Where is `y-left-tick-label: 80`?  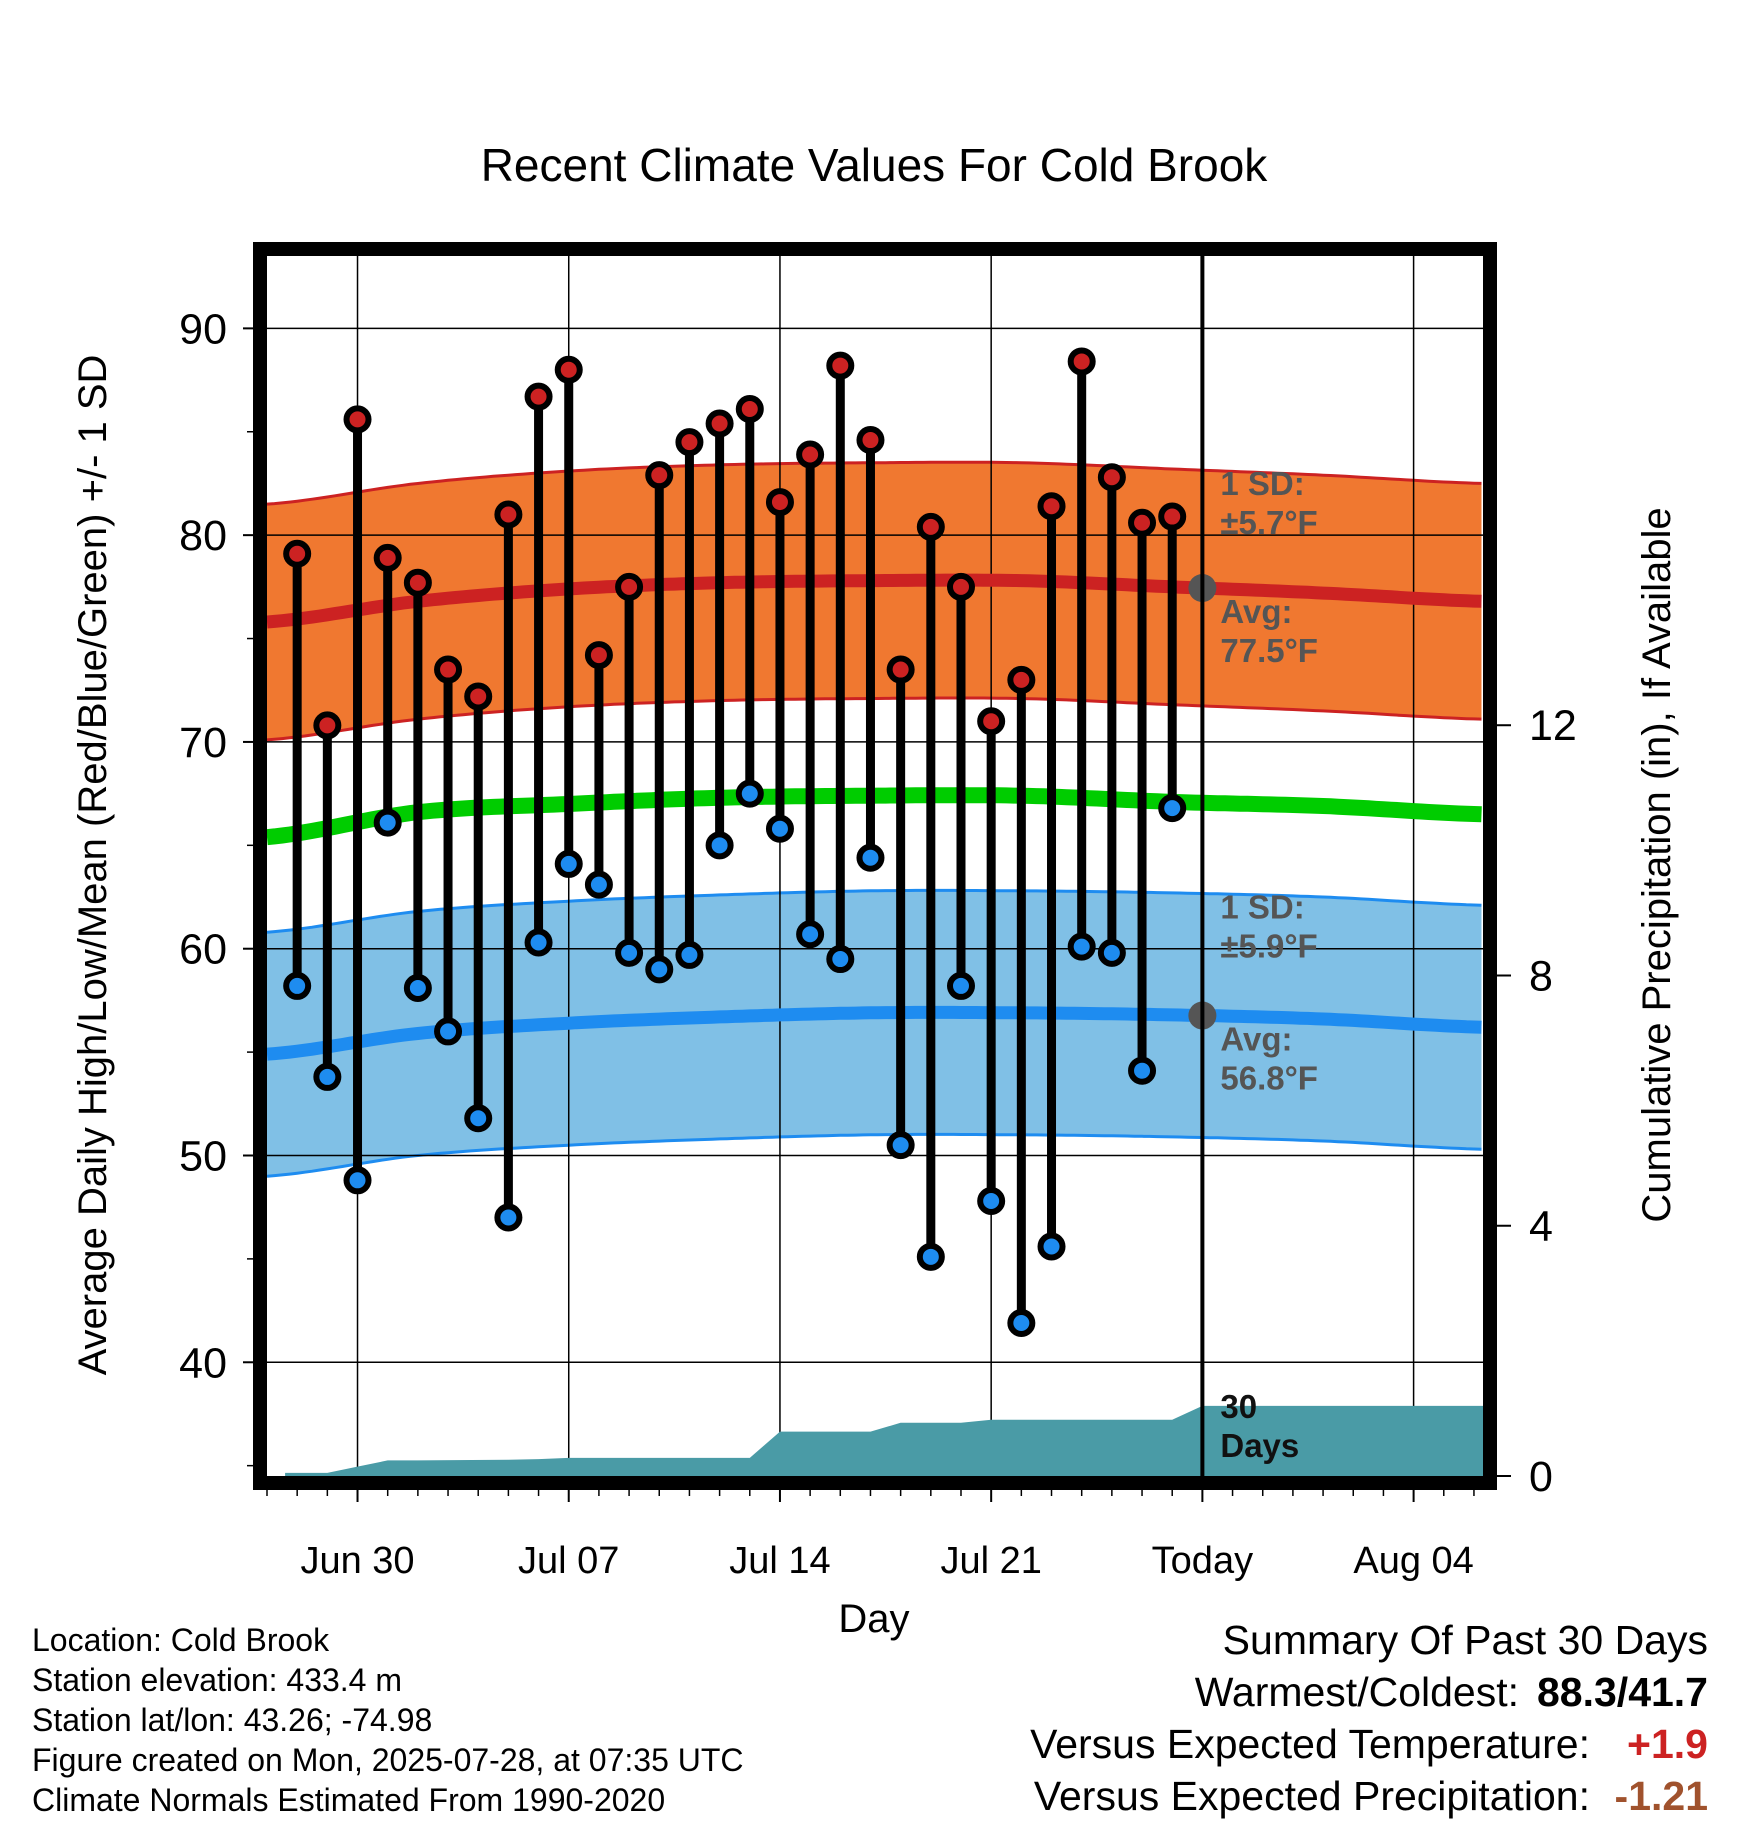 y-left-tick-label: 80 is located at coordinates (203, 536).